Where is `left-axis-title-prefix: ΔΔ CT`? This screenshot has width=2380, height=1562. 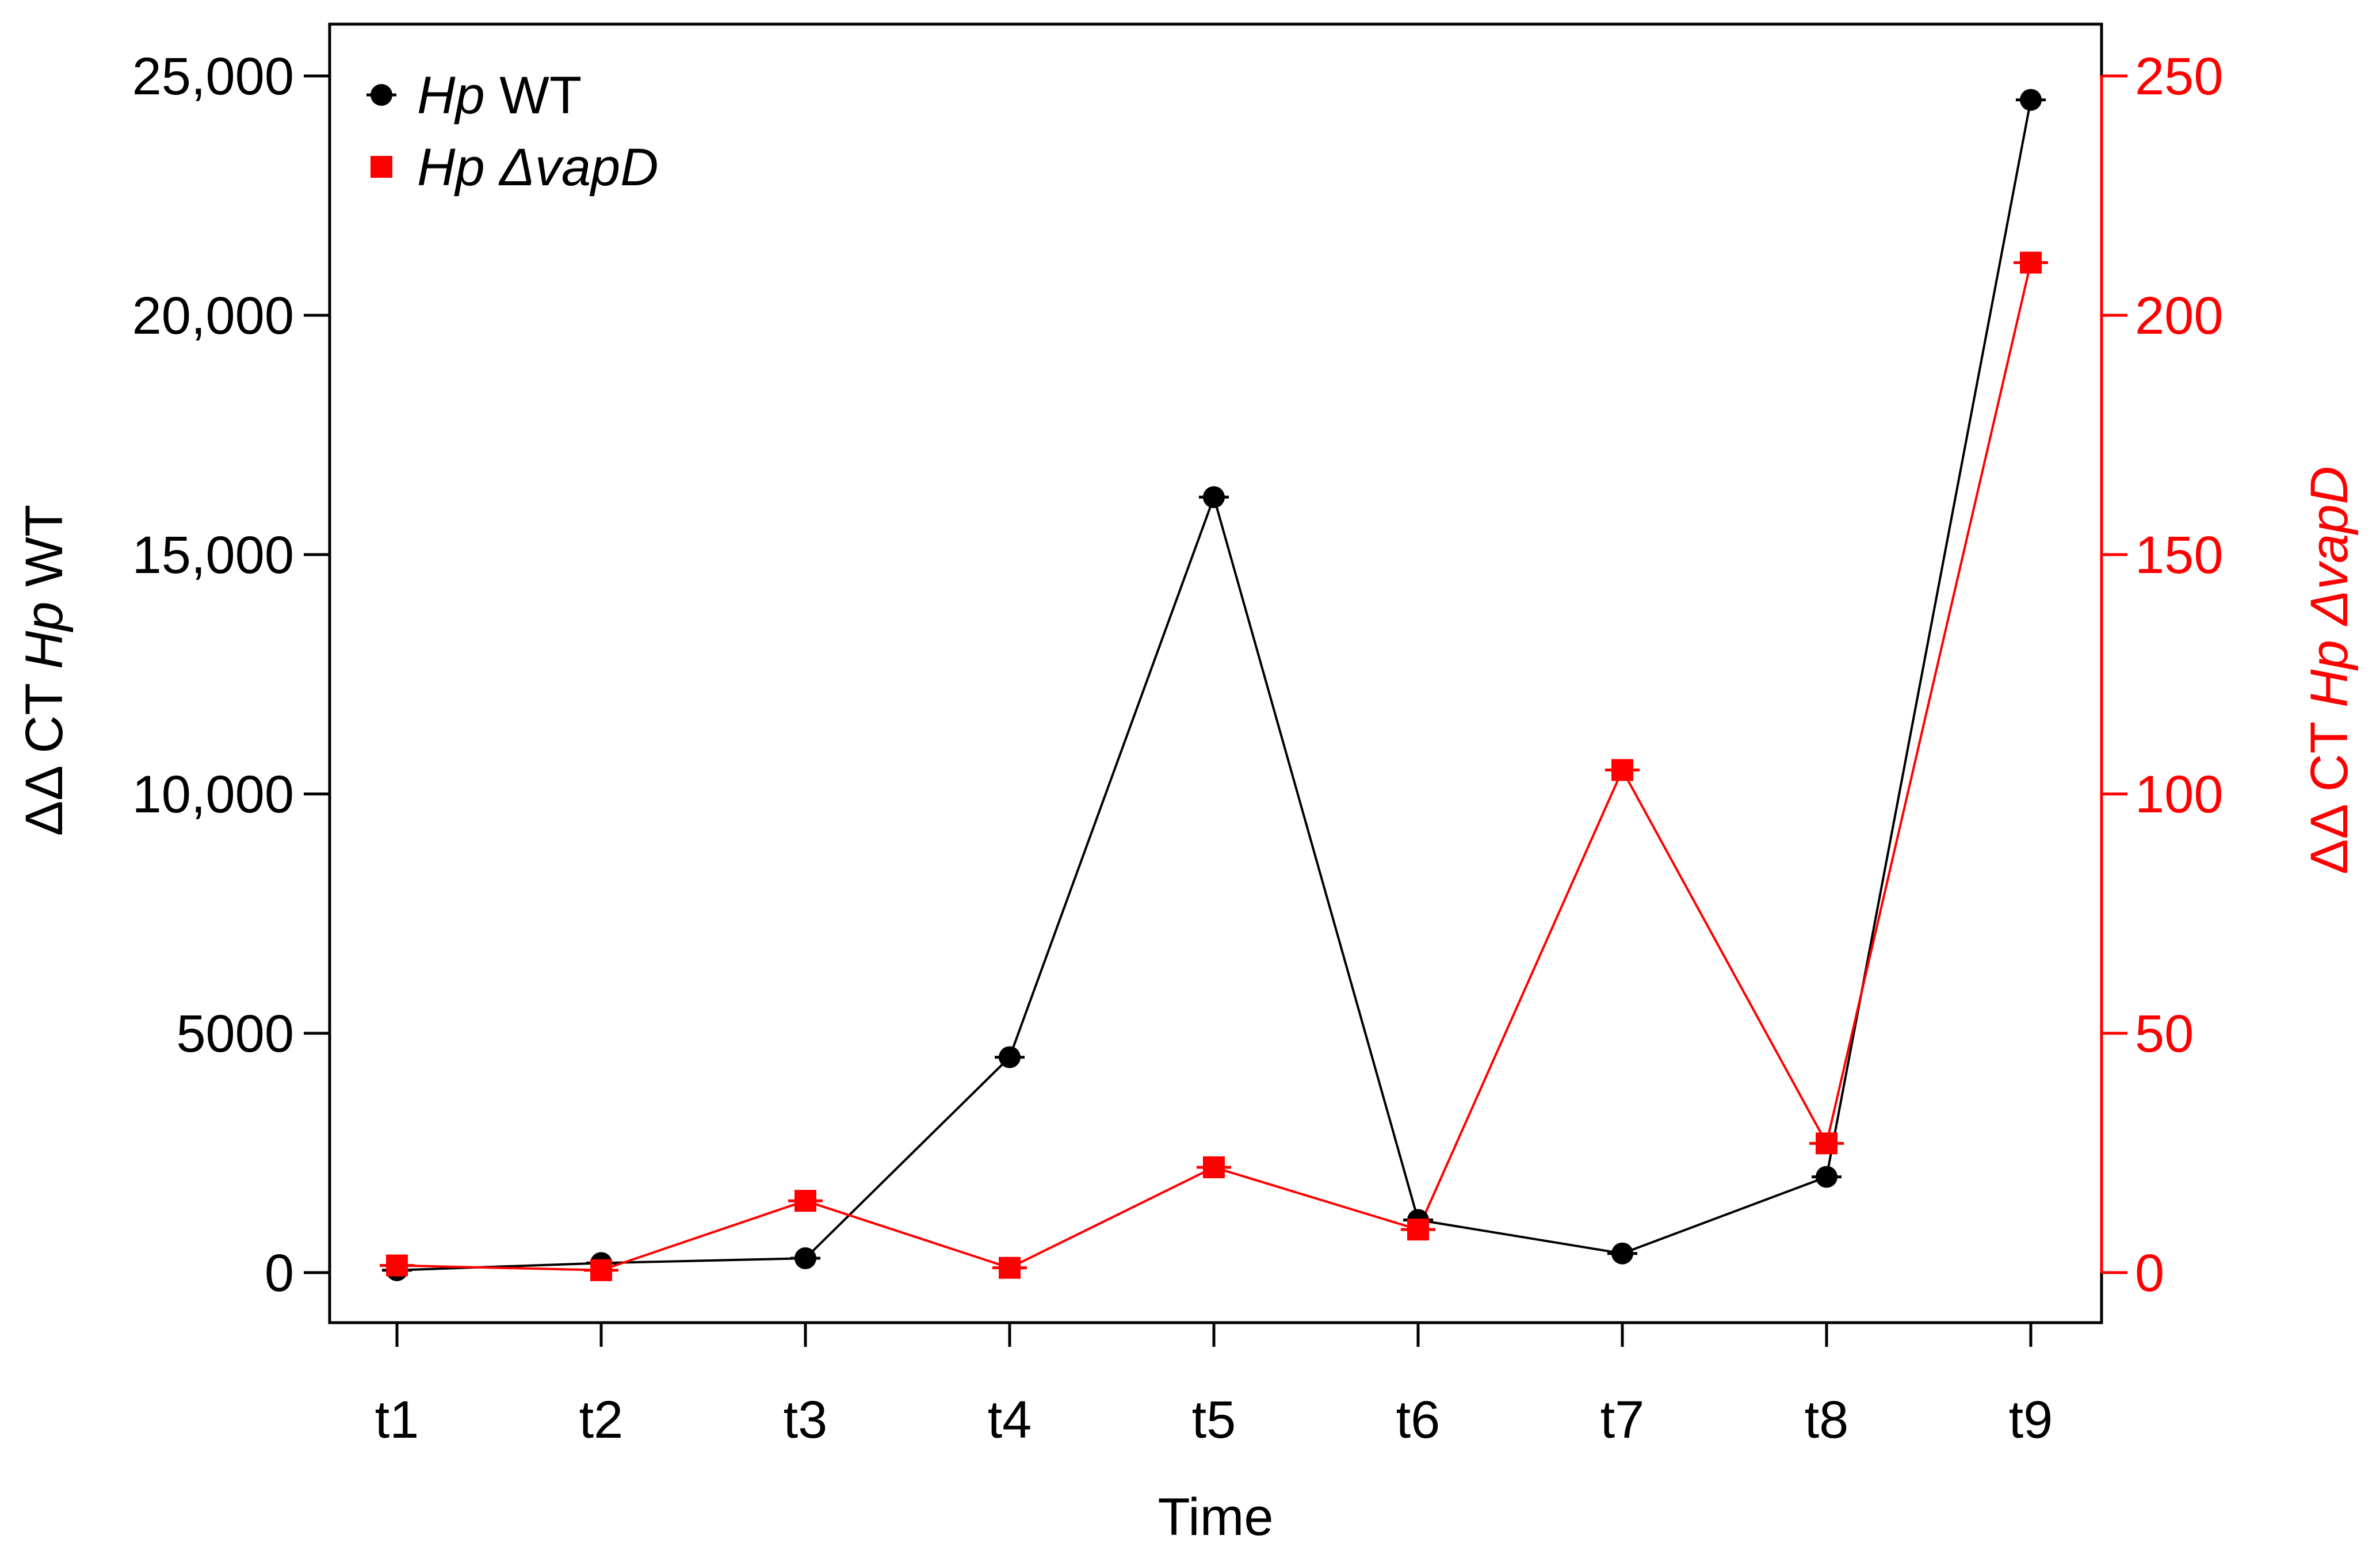 left-axis-title-prefix: ΔΔ CT is located at coordinates (45, 752).